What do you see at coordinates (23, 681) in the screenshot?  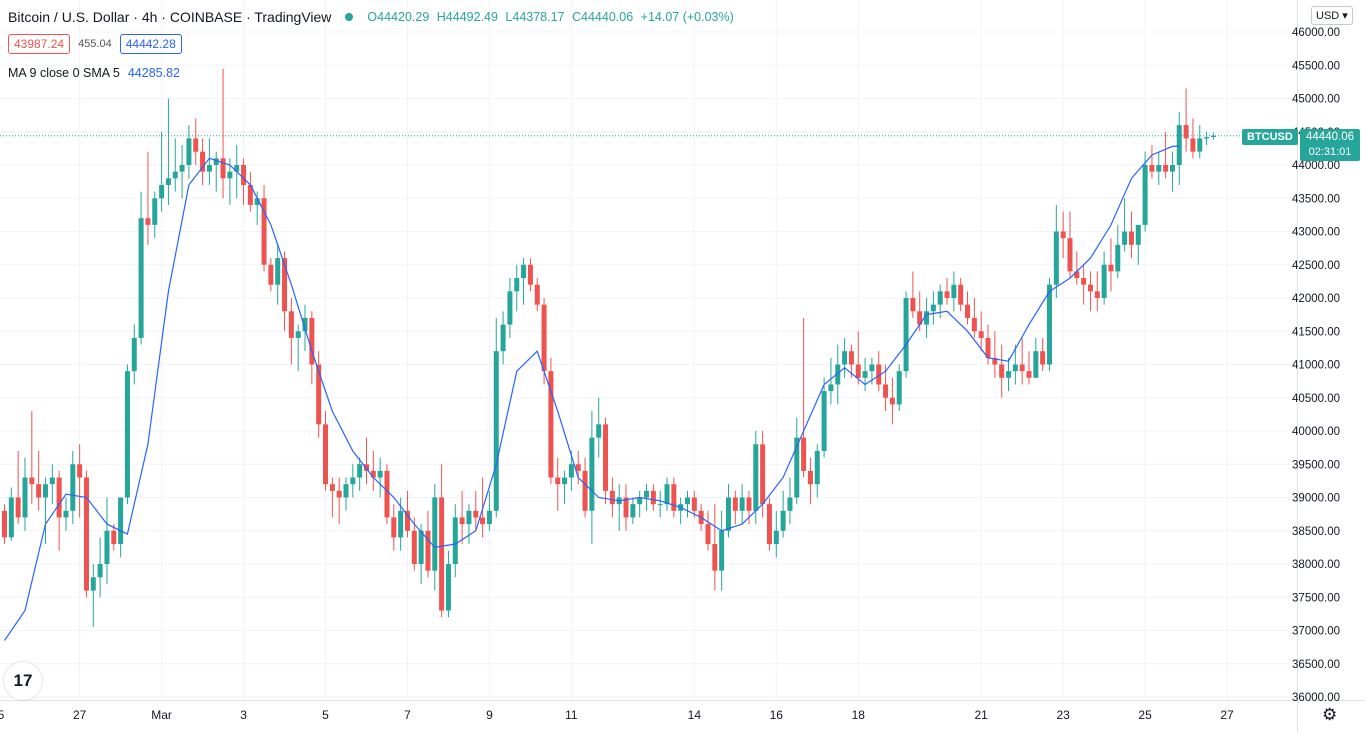 I see `tradingview-logo-icon: 17` at bounding box center [23, 681].